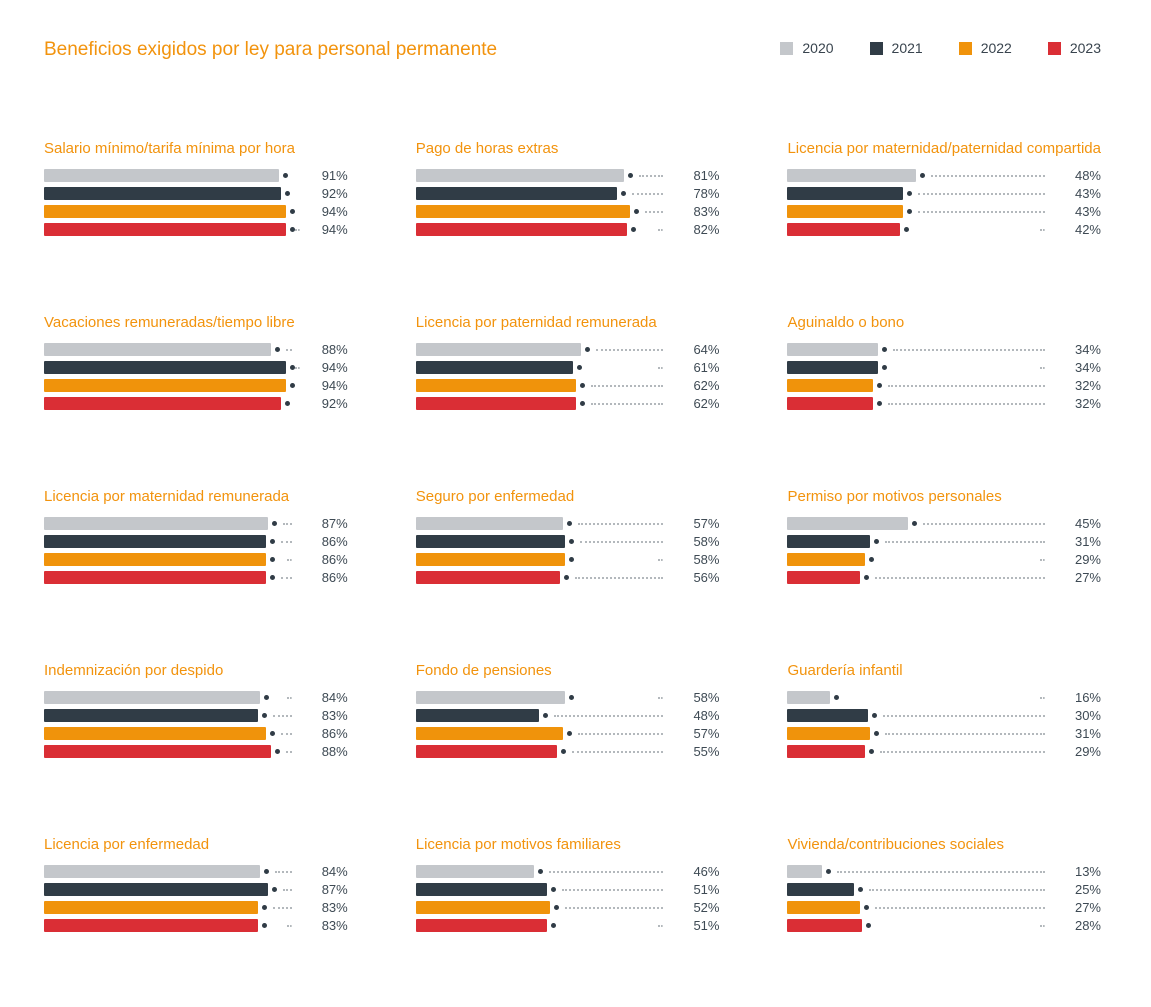 Image resolution: width=1151 pixels, height=1007 pixels. Describe the element at coordinates (896, 48) in the screenshot. I see `legend-item-2021: 2021` at that location.